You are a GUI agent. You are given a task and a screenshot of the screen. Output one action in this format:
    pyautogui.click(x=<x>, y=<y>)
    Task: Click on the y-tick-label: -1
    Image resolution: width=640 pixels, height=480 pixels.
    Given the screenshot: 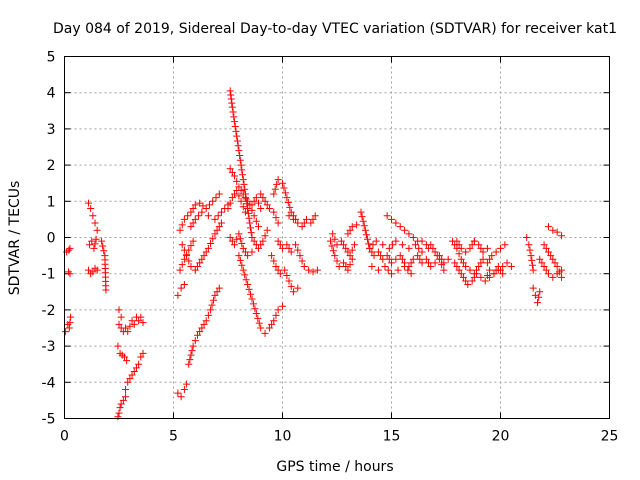 What is the action you would take?
    pyautogui.click(x=49, y=275)
    